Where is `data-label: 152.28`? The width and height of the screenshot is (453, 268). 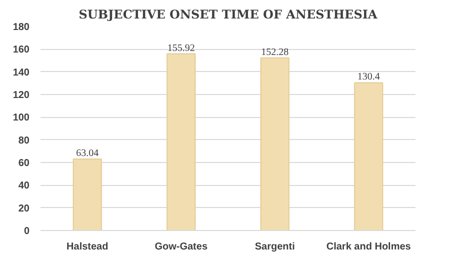 data-label: 152.28 is located at coordinates (275, 52).